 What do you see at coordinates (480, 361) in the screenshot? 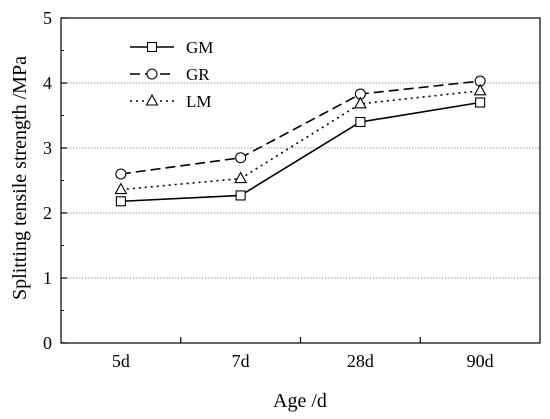
I see `x-tick-label-90d: 90d` at bounding box center [480, 361].